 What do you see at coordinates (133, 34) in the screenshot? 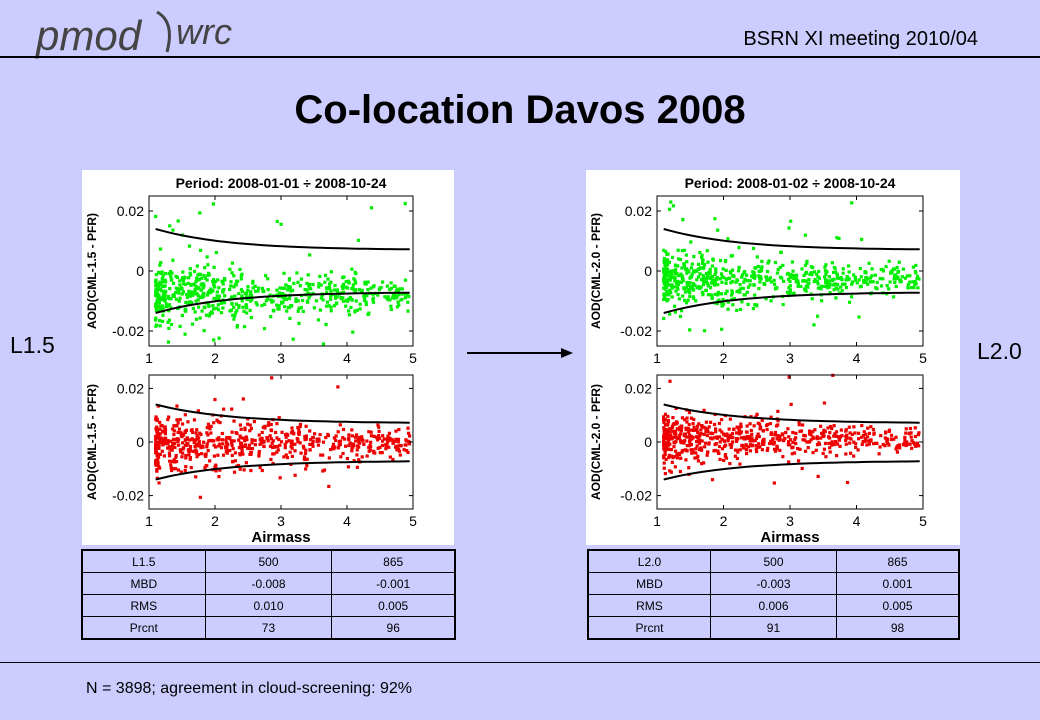
I see `pmod-wrc-logo: pmod wrc` at bounding box center [133, 34].